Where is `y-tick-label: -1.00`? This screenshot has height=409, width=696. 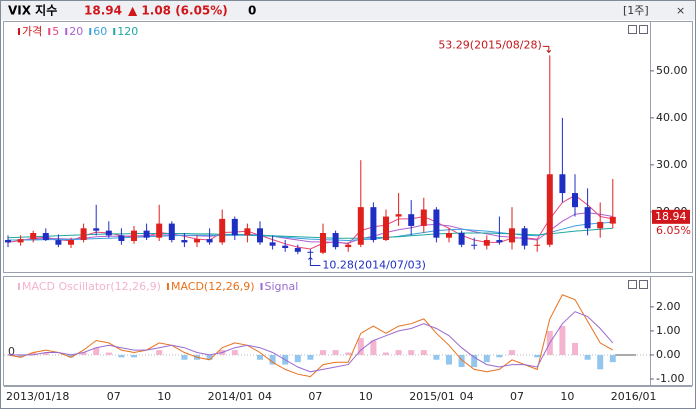
y-tick-label: -1.00 is located at coordinates (670, 378).